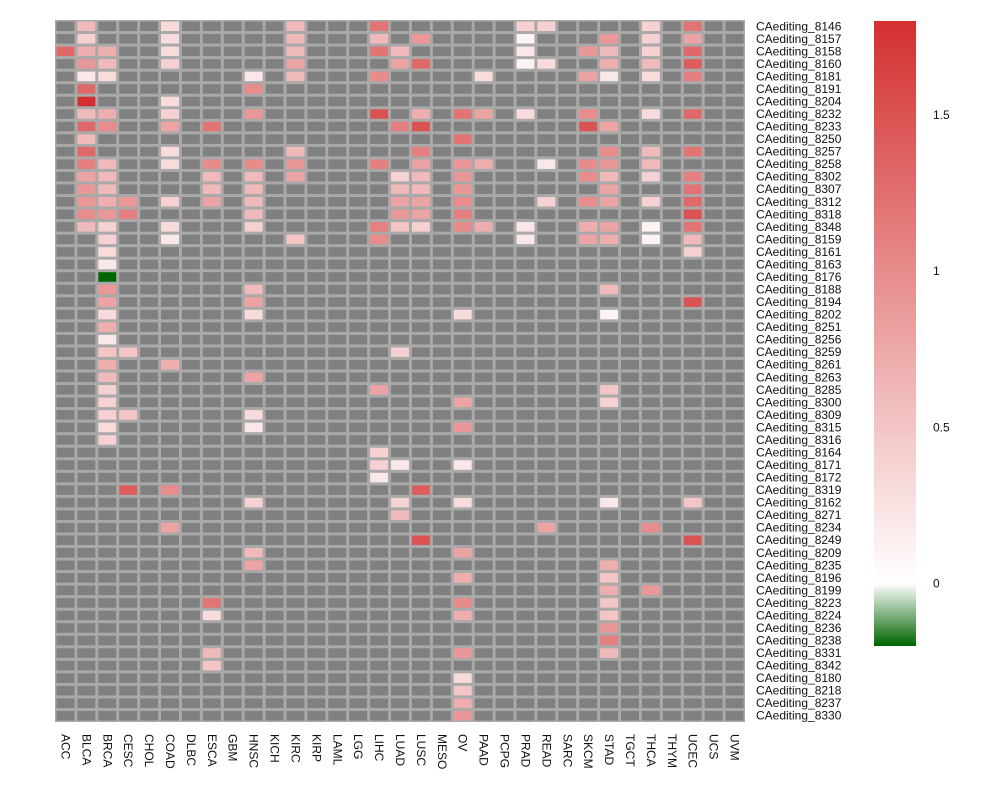 The height and width of the screenshot is (799, 982). Describe the element at coordinates (253, 515) in the screenshot. I see `heatmap-cell-CAediting_8271-HNSC` at that location.